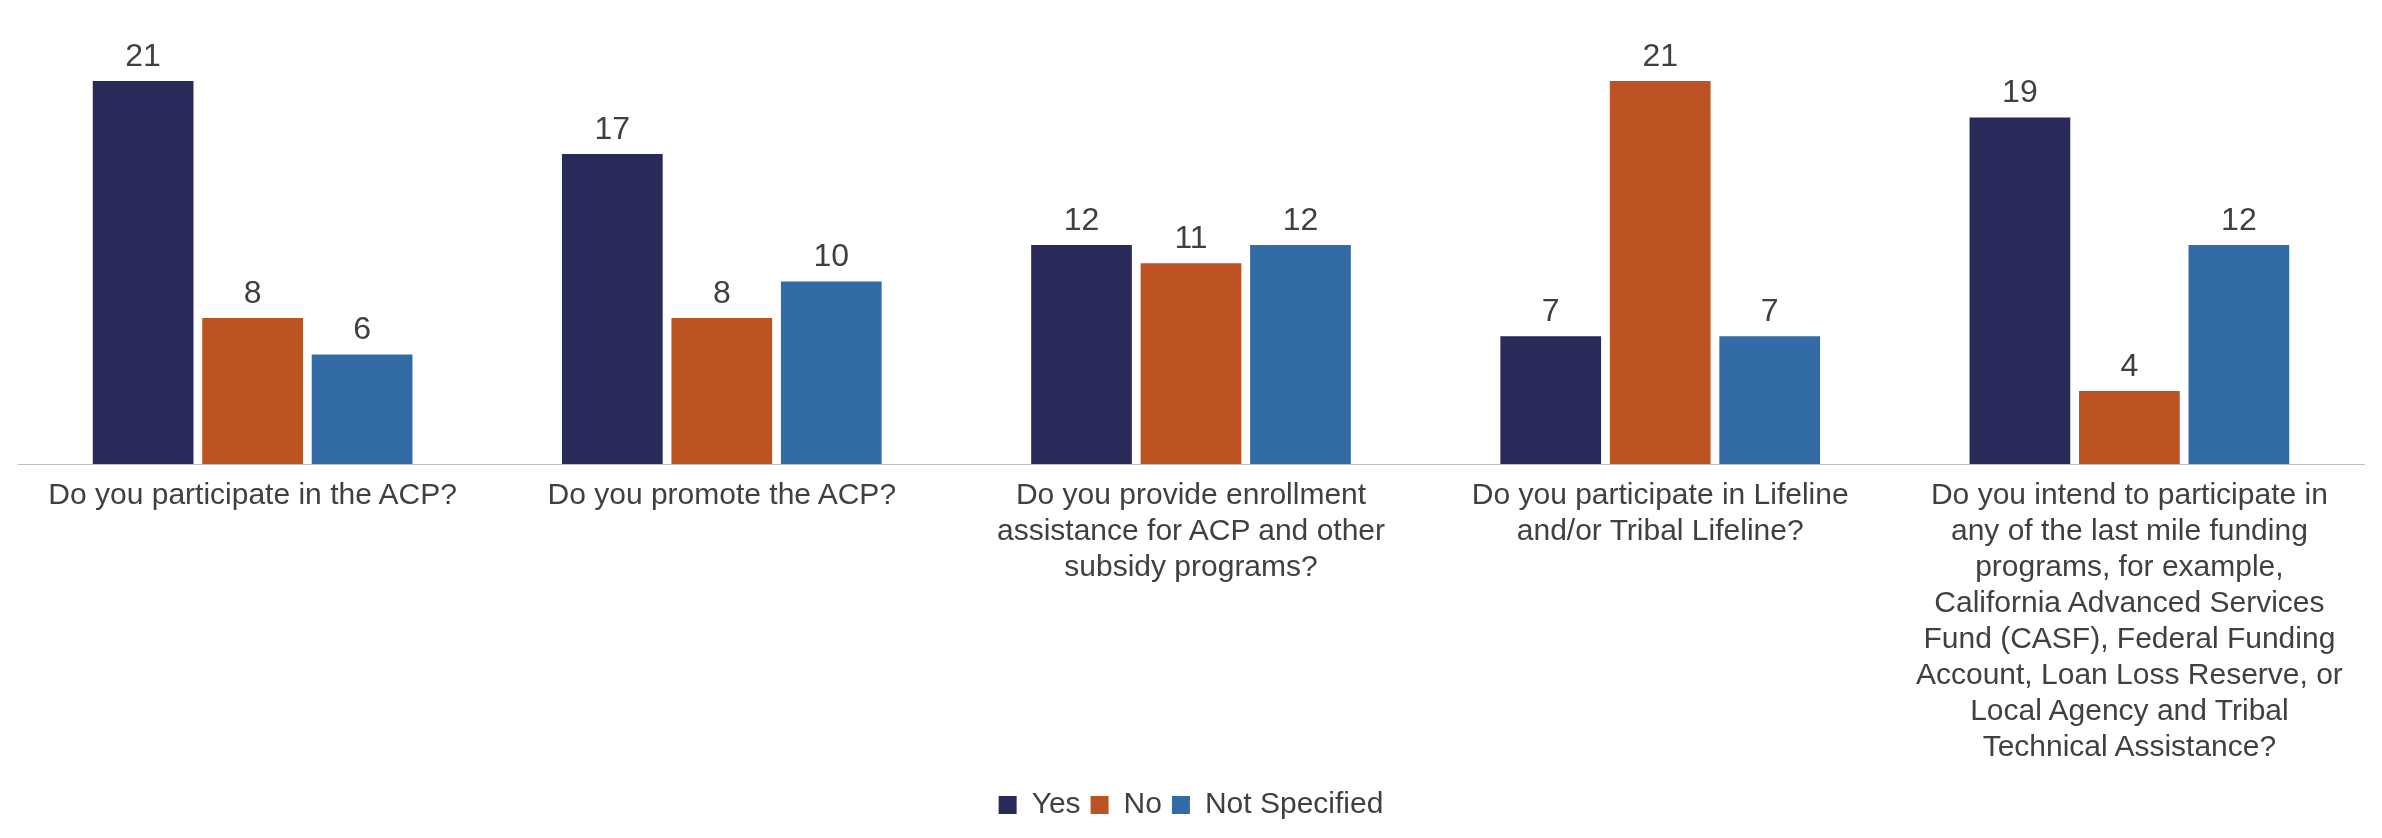 The image size is (2382, 838). What do you see at coordinates (2129, 364) in the screenshot?
I see `data-label: 4` at bounding box center [2129, 364].